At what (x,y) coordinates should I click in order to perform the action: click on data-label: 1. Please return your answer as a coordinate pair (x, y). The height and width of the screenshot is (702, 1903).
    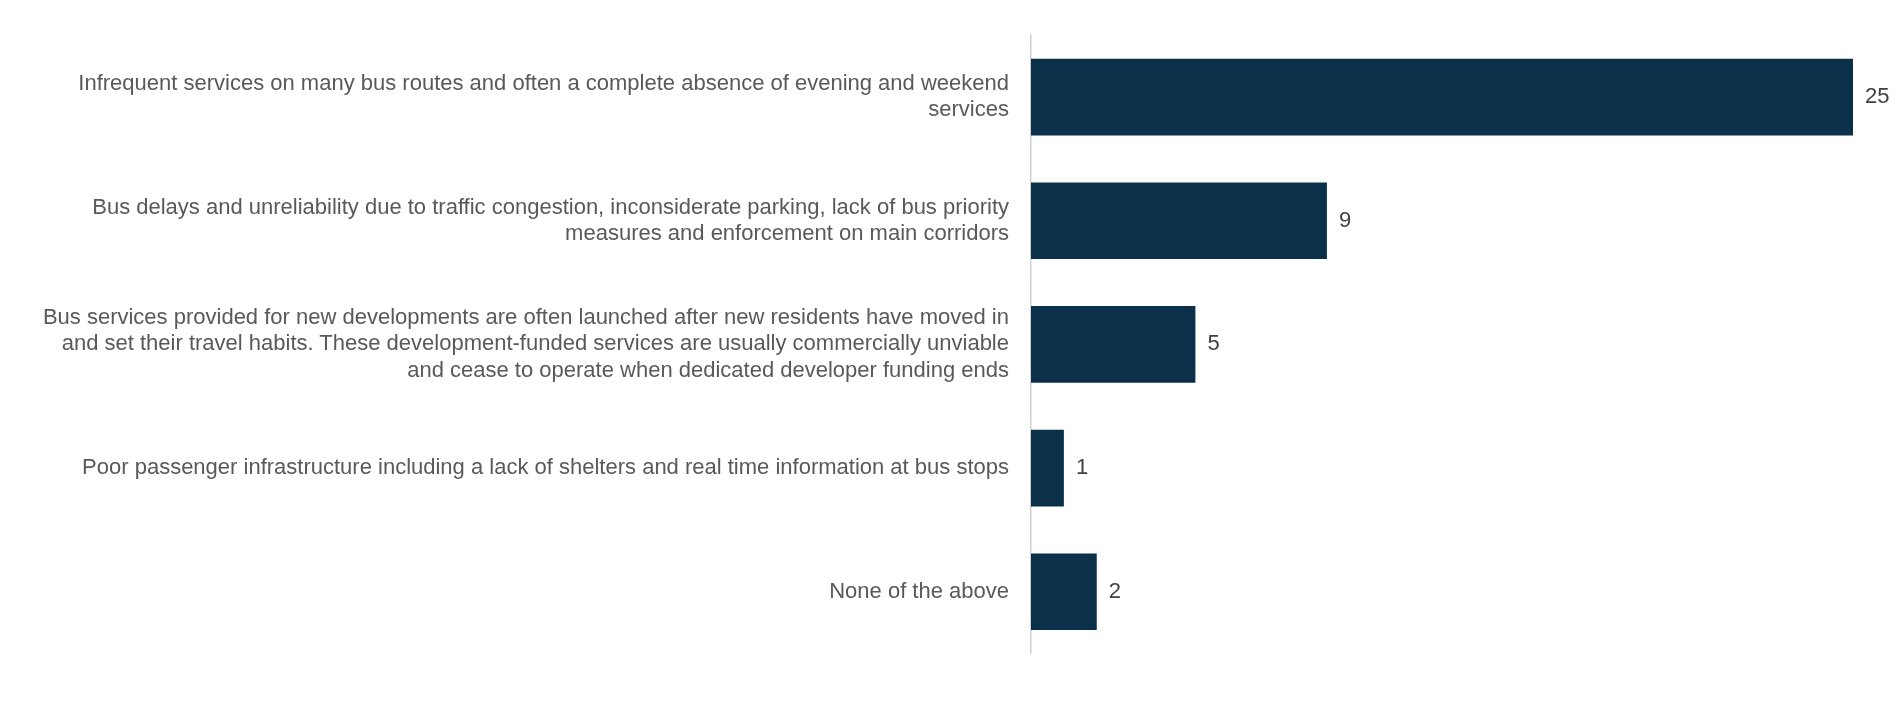
    Looking at the image, I should click on (1082, 467).